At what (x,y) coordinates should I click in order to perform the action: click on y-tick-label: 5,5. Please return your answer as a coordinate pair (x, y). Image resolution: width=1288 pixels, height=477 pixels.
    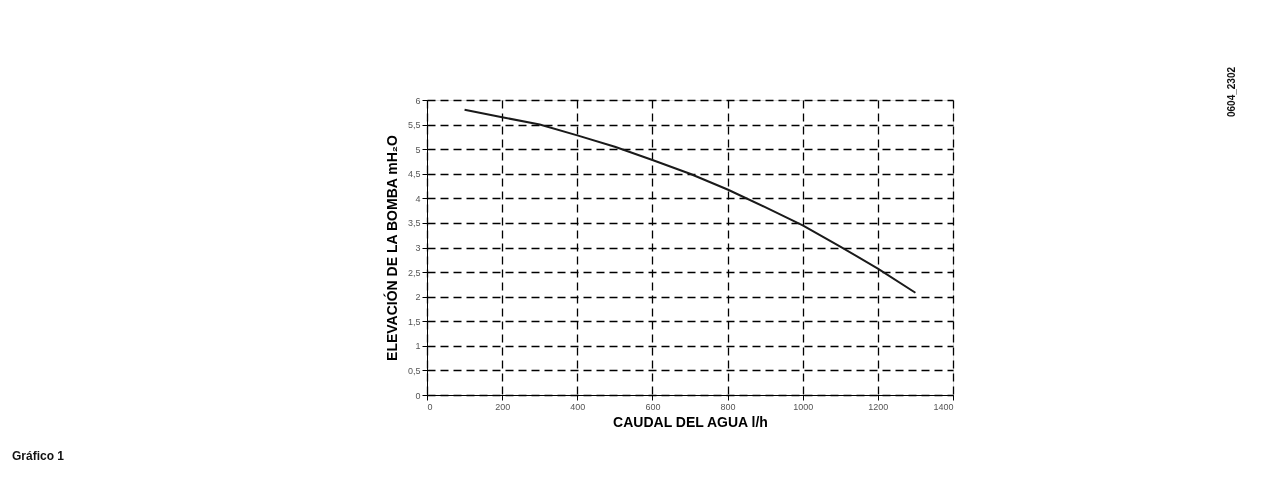
    Looking at the image, I should click on (414, 125).